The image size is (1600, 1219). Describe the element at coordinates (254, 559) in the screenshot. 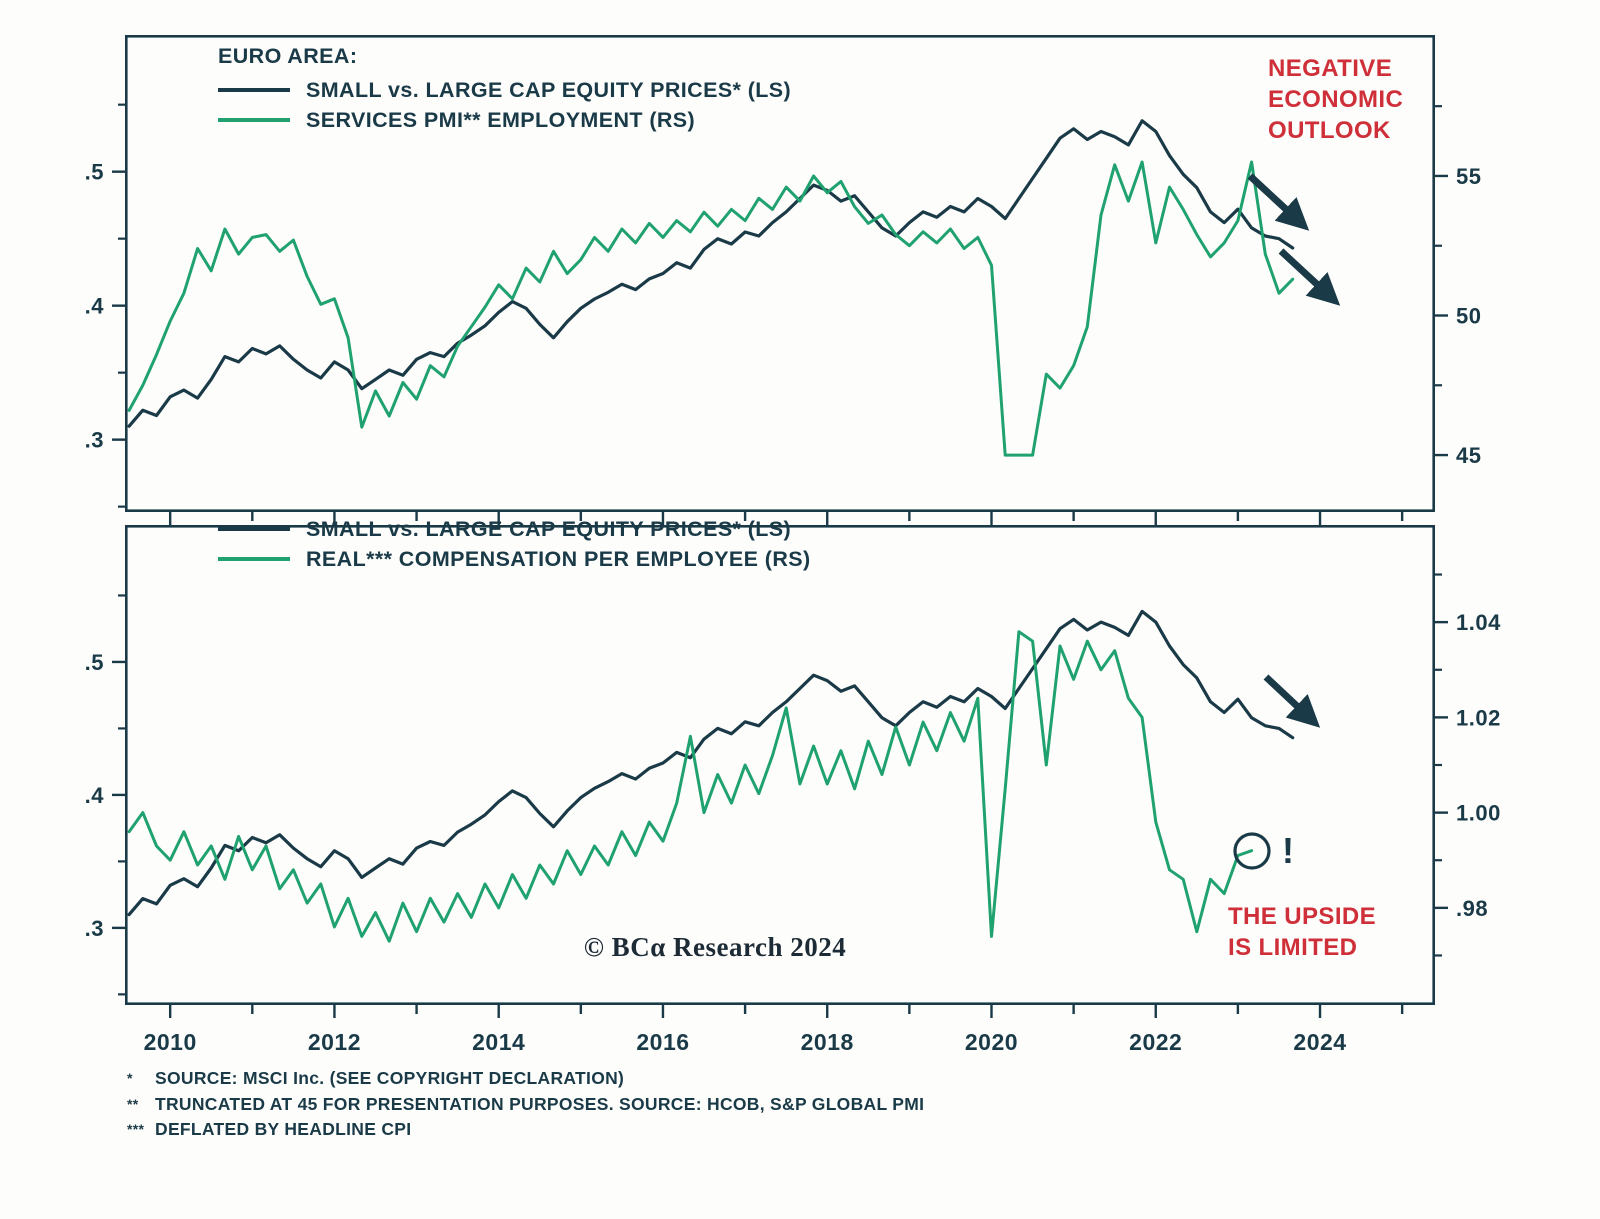

I see `legend-swatch-compensation-line` at that location.